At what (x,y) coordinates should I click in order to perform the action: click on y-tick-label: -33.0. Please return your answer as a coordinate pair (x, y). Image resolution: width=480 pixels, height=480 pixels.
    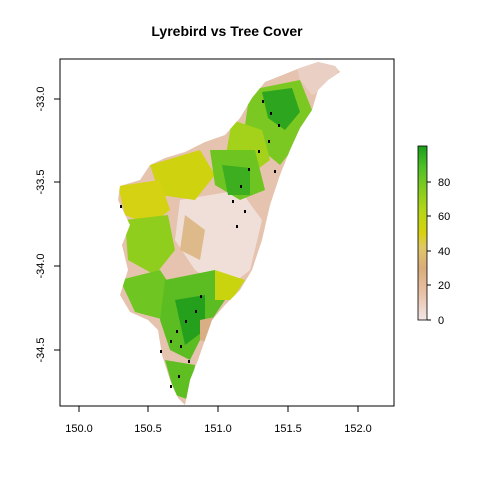
    Looking at the image, I should click on (41, 98).